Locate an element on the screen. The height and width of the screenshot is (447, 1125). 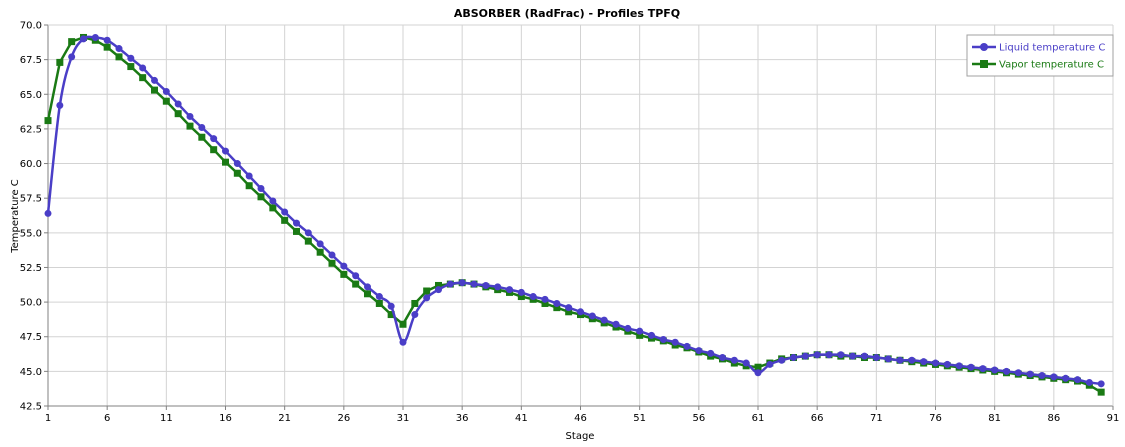
legend-item: Vapor temperature C is located at coordinates (1038, 65).